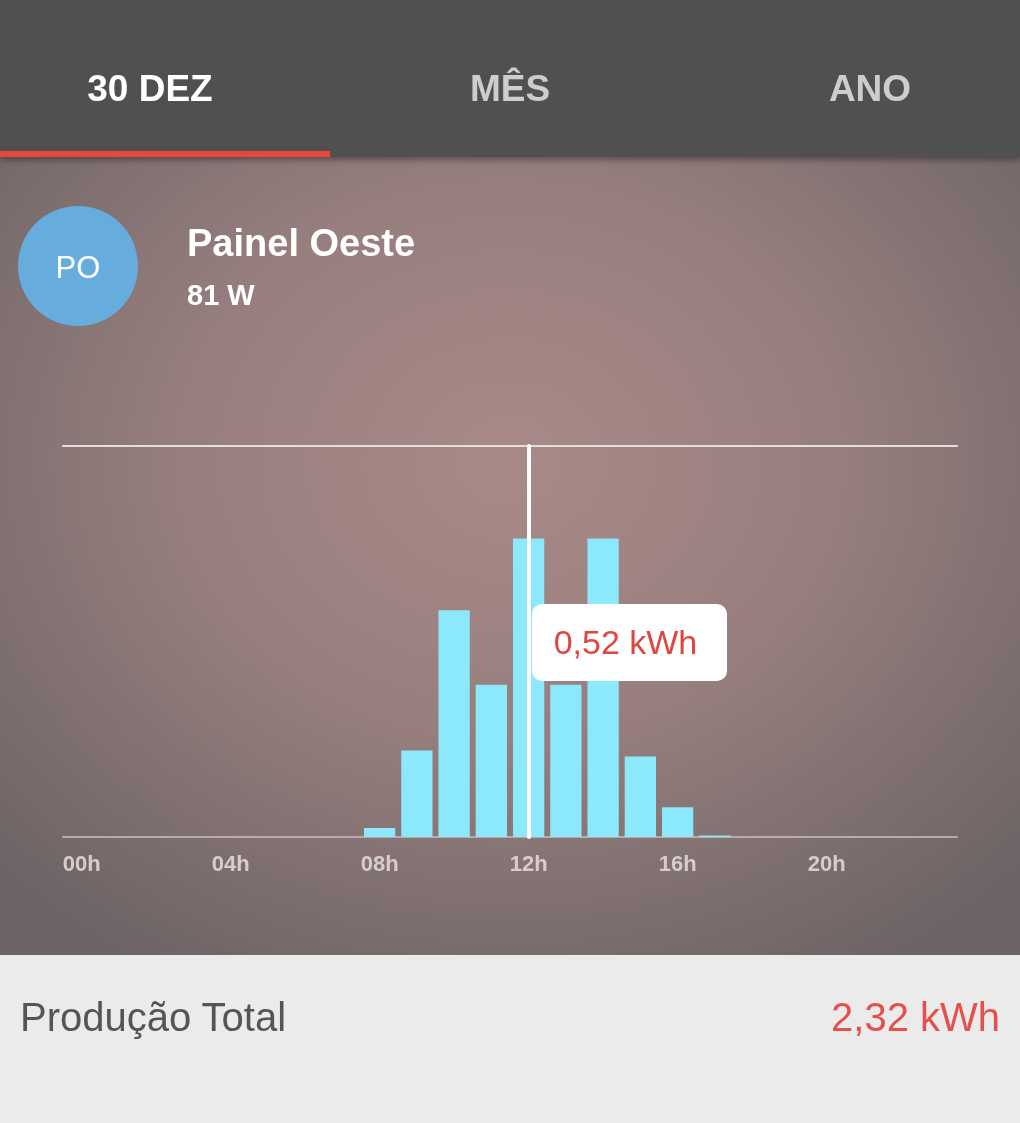 The image size is (1020, 1123). I want to click on text: MÊS, so click(510, 88).